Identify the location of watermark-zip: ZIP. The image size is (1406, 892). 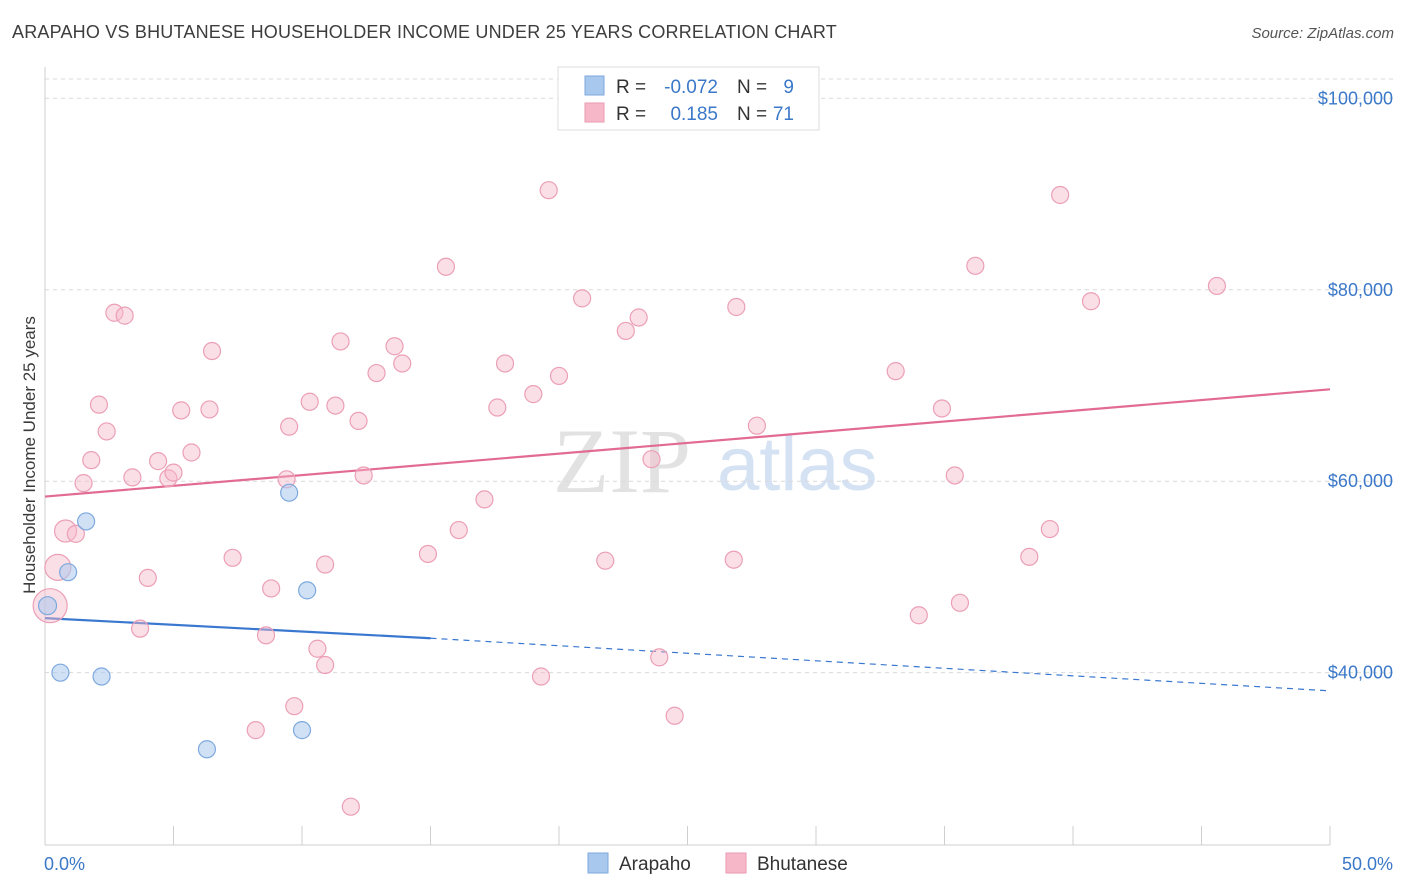
(622, 461).